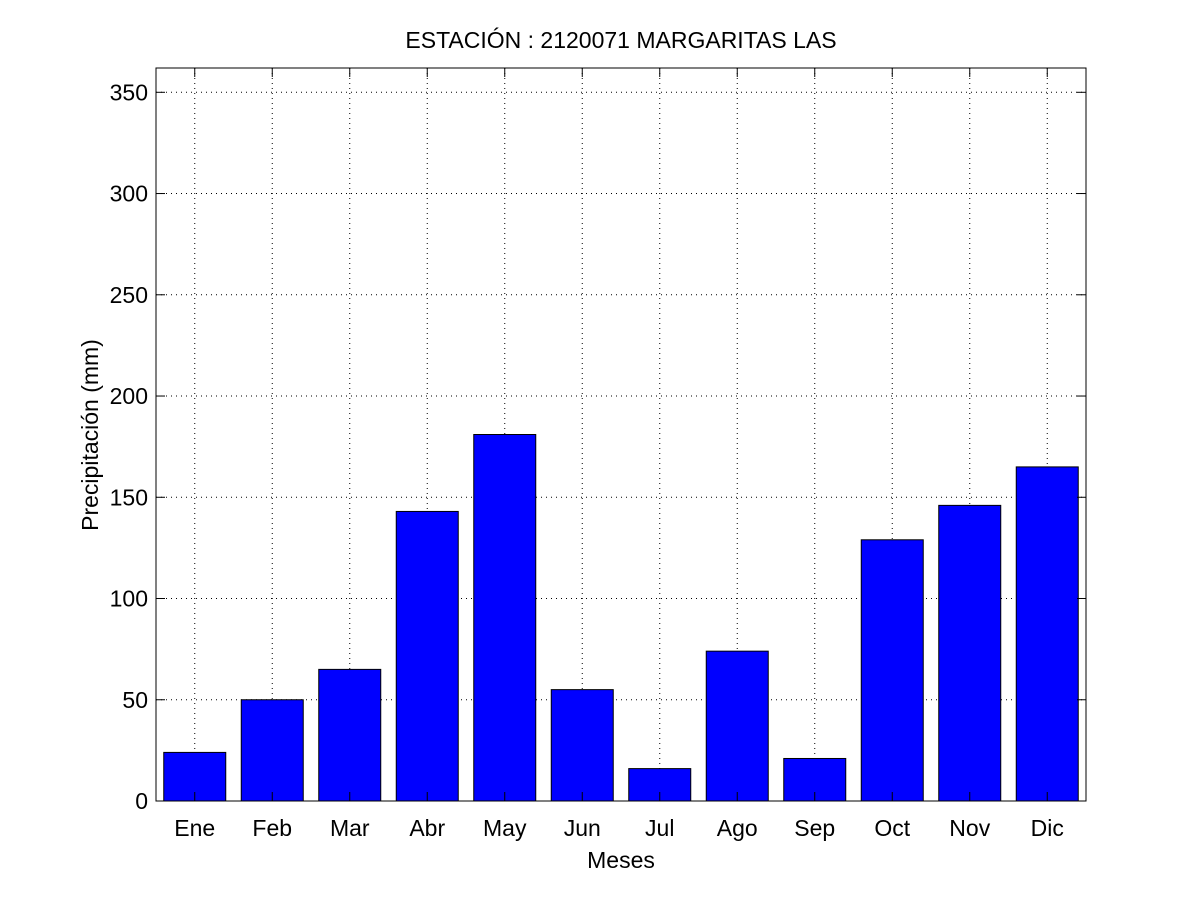  What do you see at coordinates (129, 295) in the screenshot?
I see `y-tick-label: 250` at bounding box center [129, 295].